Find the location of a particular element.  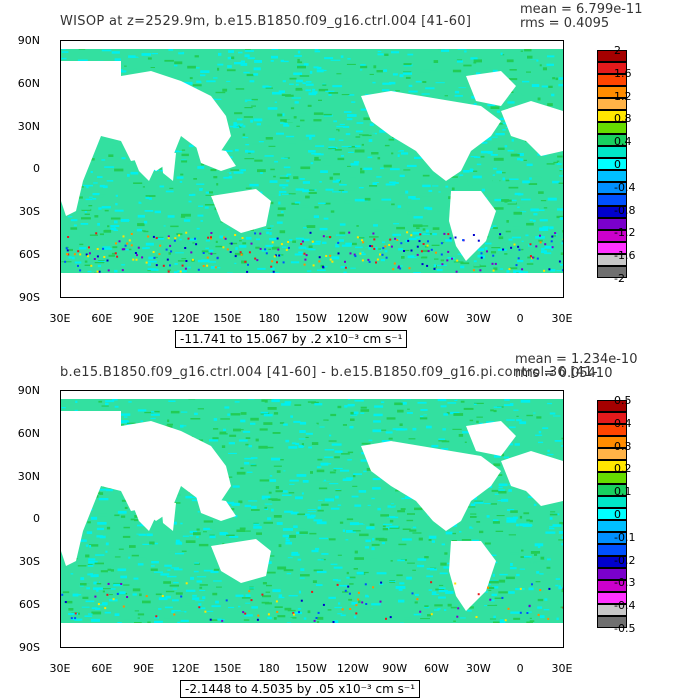

colorbar-label: -0.2 is located at coordinates (625, 560).